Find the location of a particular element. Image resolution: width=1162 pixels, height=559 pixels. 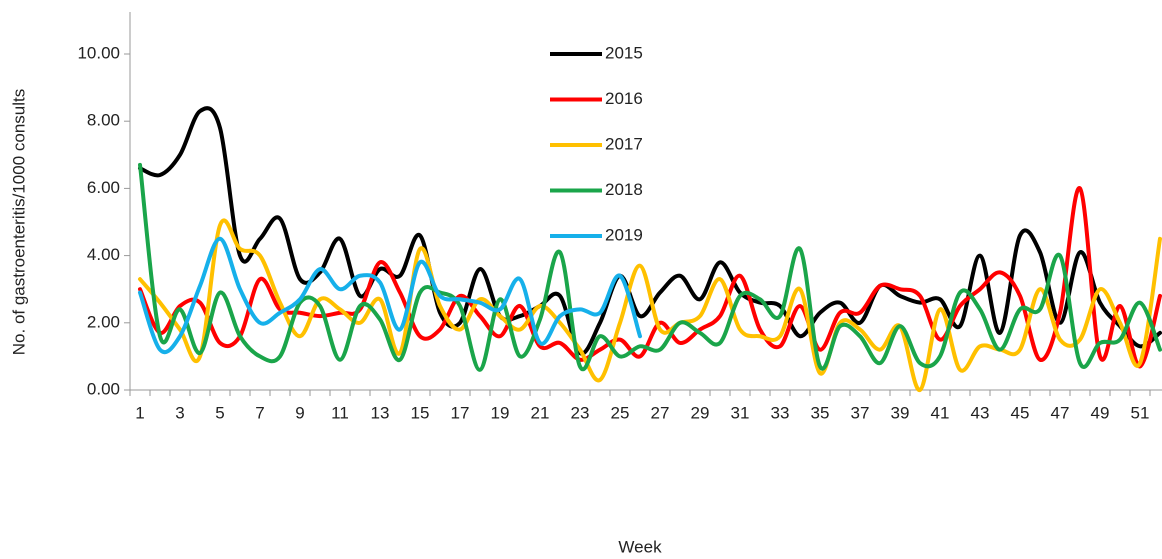

y-axis-title: No. of gastroenteritis/1000 consults is located at coordinates (18, 222).